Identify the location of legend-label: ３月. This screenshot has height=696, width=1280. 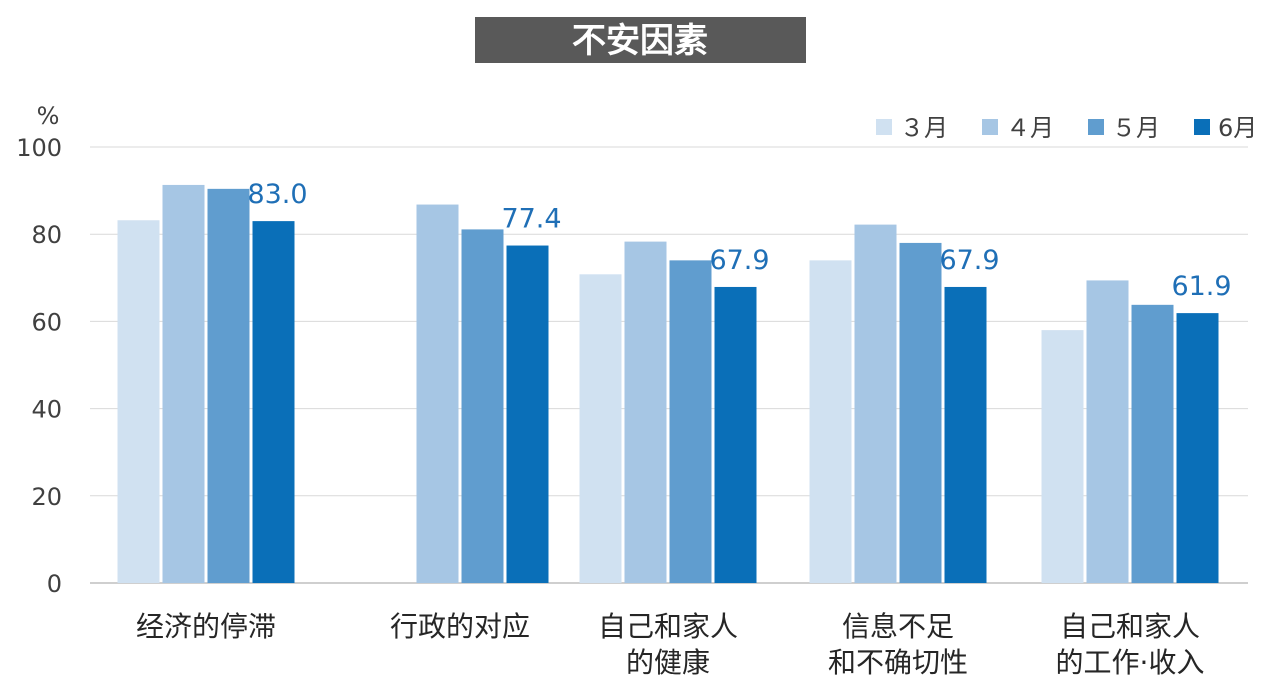
(924, 128).